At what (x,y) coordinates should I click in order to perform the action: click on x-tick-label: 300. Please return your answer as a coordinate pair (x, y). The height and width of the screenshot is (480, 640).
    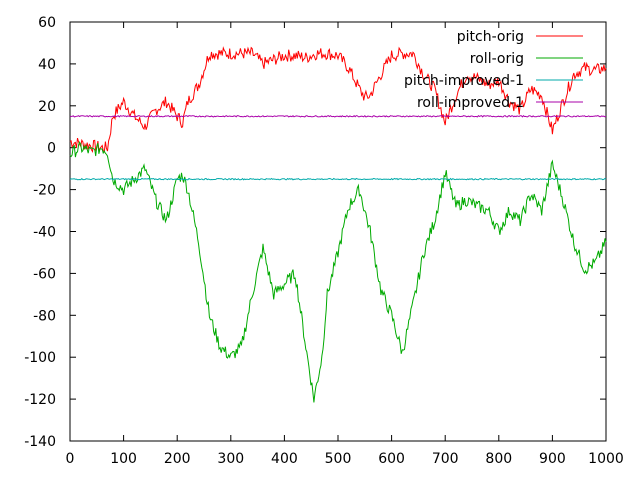
    Looking at the image, I should click on (230, 459).